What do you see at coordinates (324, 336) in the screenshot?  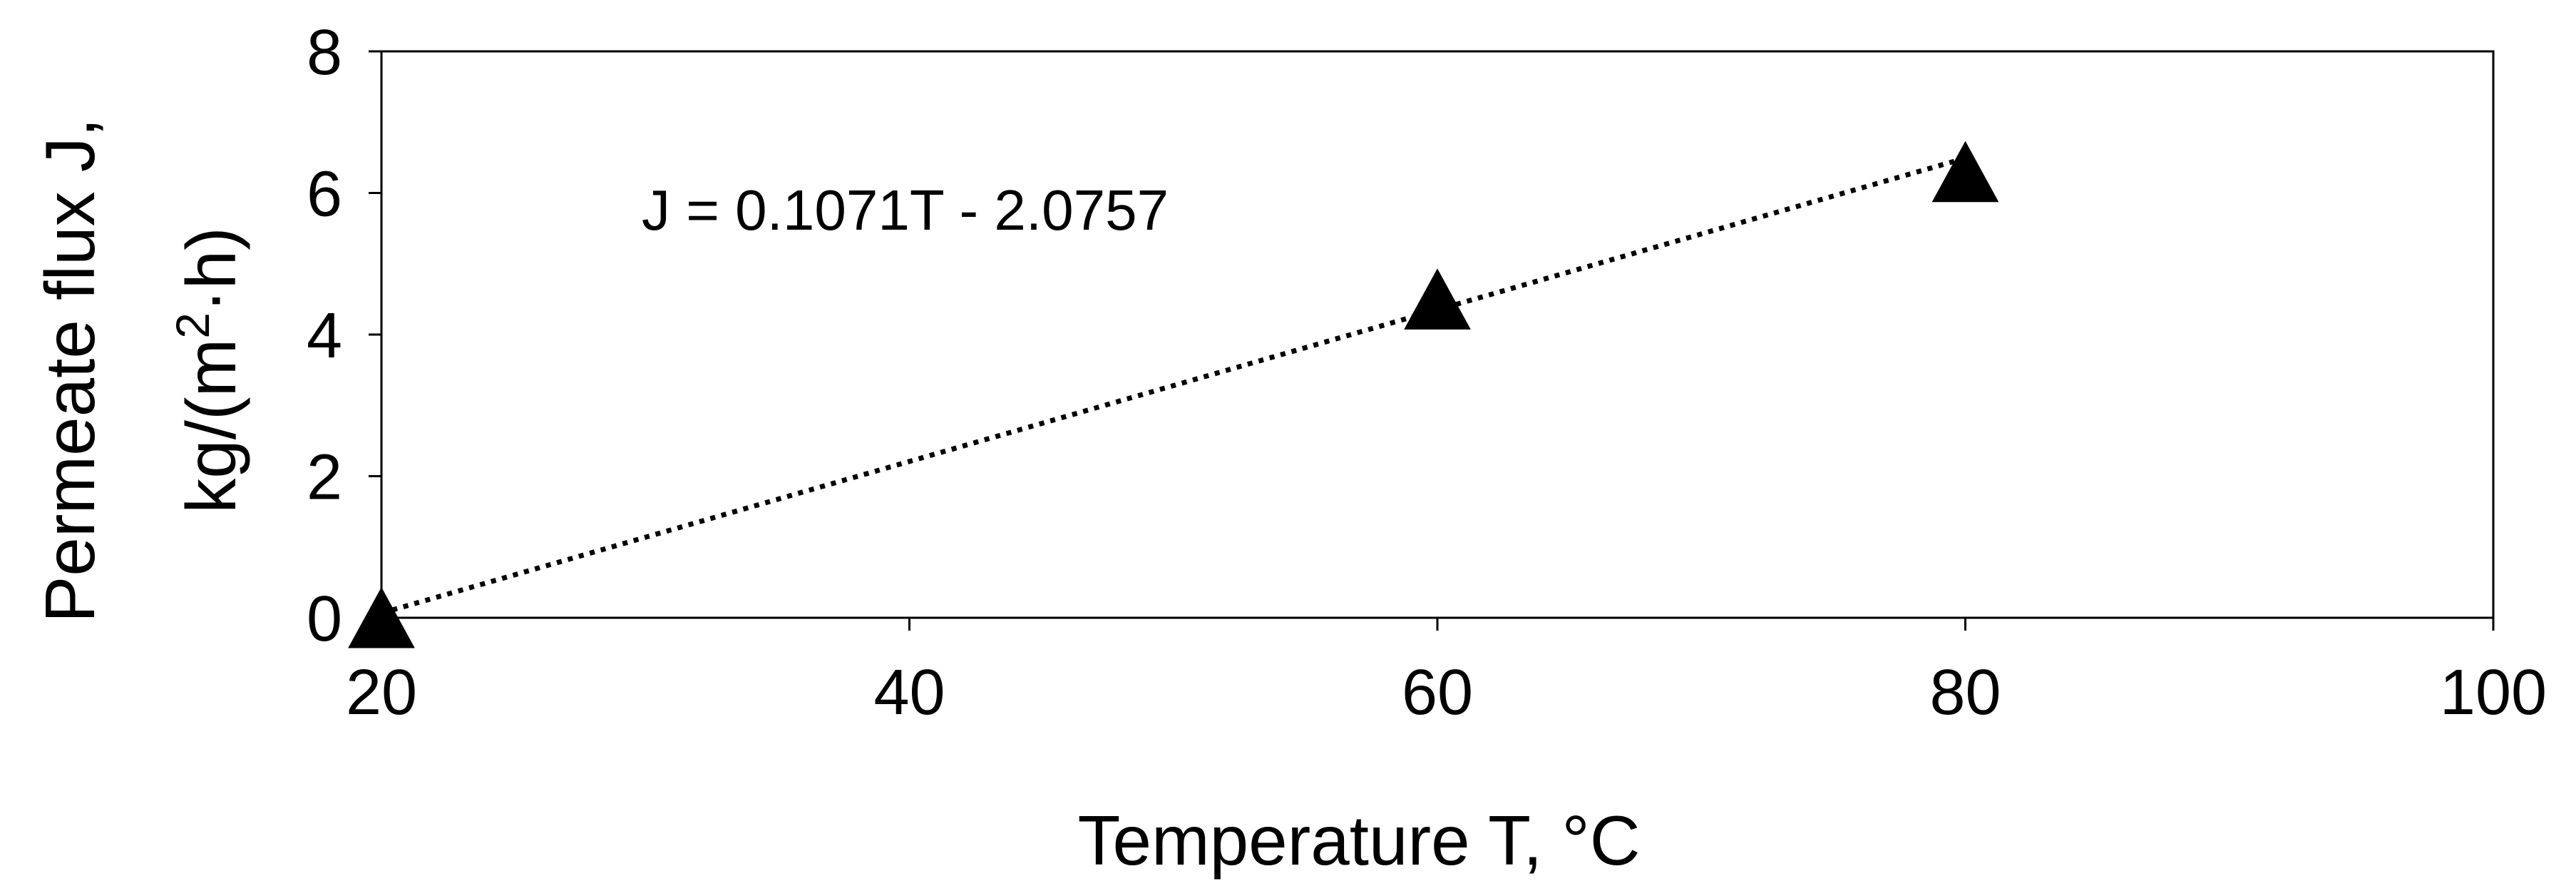 I see `y-tick-label: 4` at bounding box center [324, 336].